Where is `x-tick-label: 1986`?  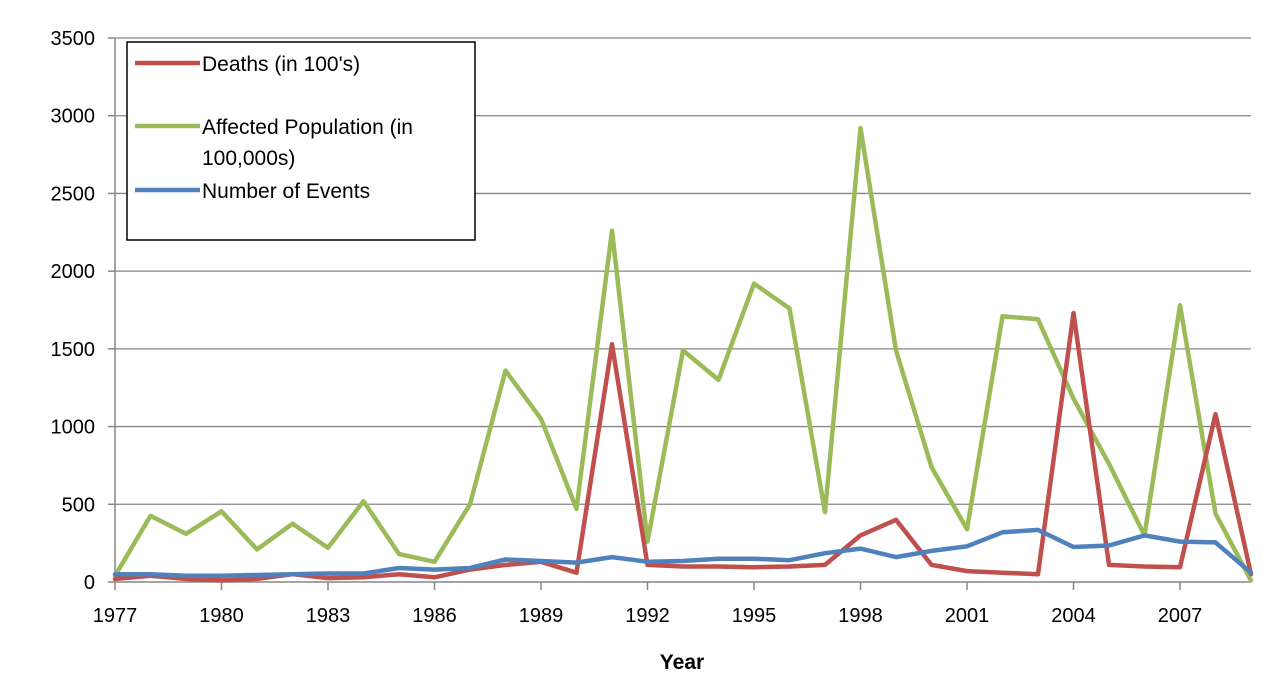
x-tick-label: 1986 is located at coordinates (434, 616).